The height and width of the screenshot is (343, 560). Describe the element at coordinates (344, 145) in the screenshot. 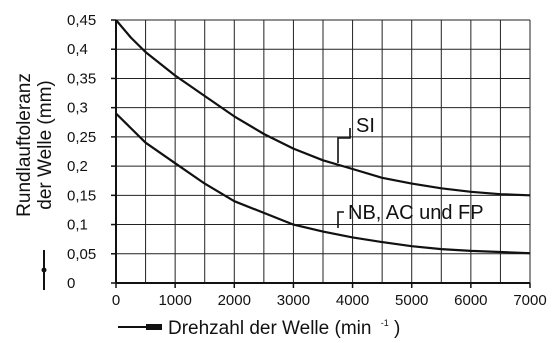

I see `si-callout-leader` at that location.